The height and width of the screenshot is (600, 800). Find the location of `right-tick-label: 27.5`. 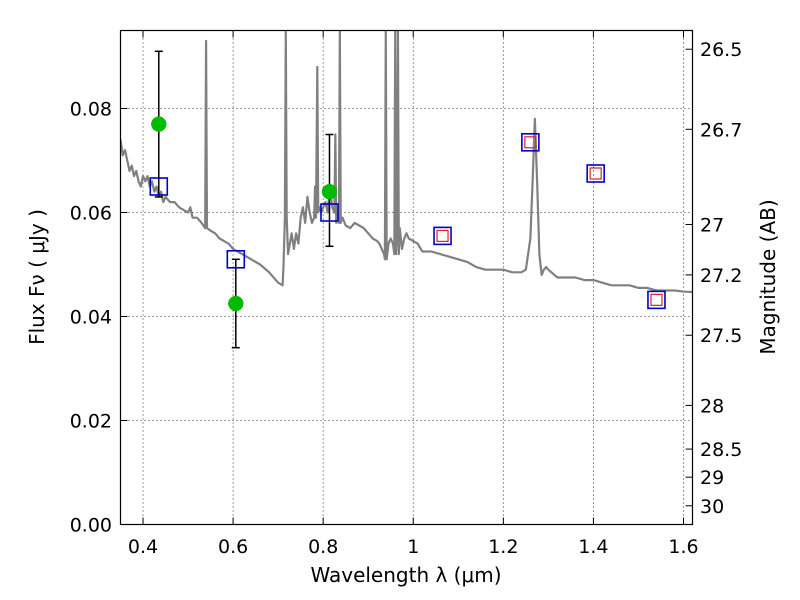

right-tick-label: 27.5 is located at coordinates (721, 336).